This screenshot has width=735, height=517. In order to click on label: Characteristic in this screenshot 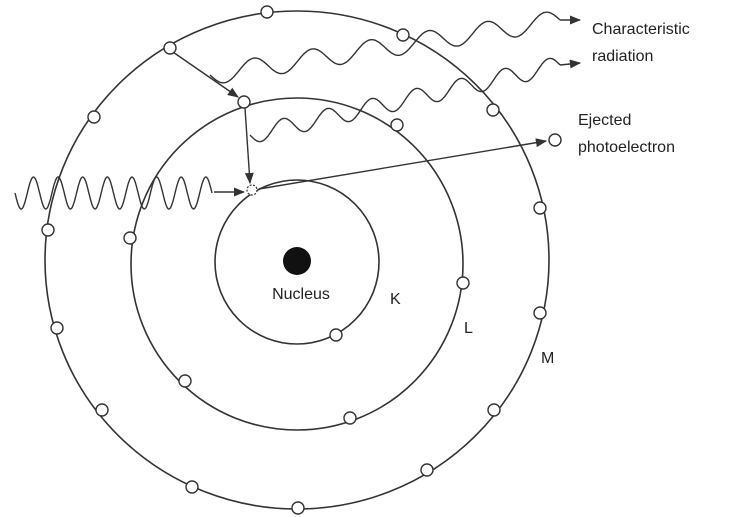, I will do `click(641, 29)`.